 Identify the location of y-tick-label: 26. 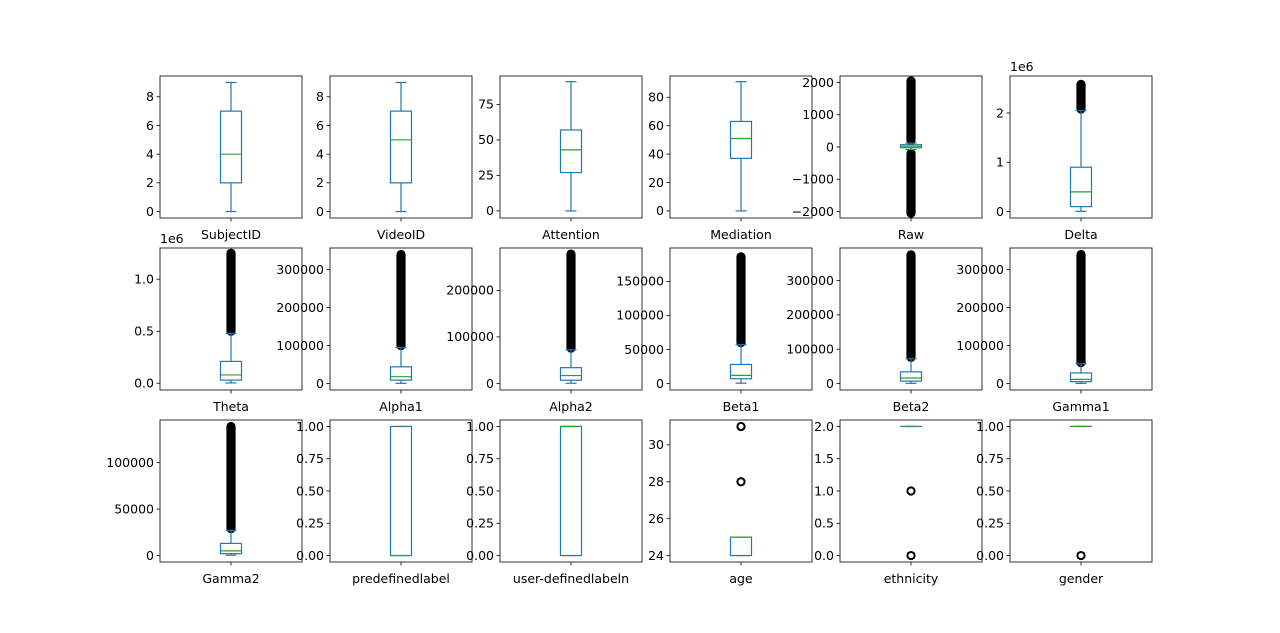
(656, 518).